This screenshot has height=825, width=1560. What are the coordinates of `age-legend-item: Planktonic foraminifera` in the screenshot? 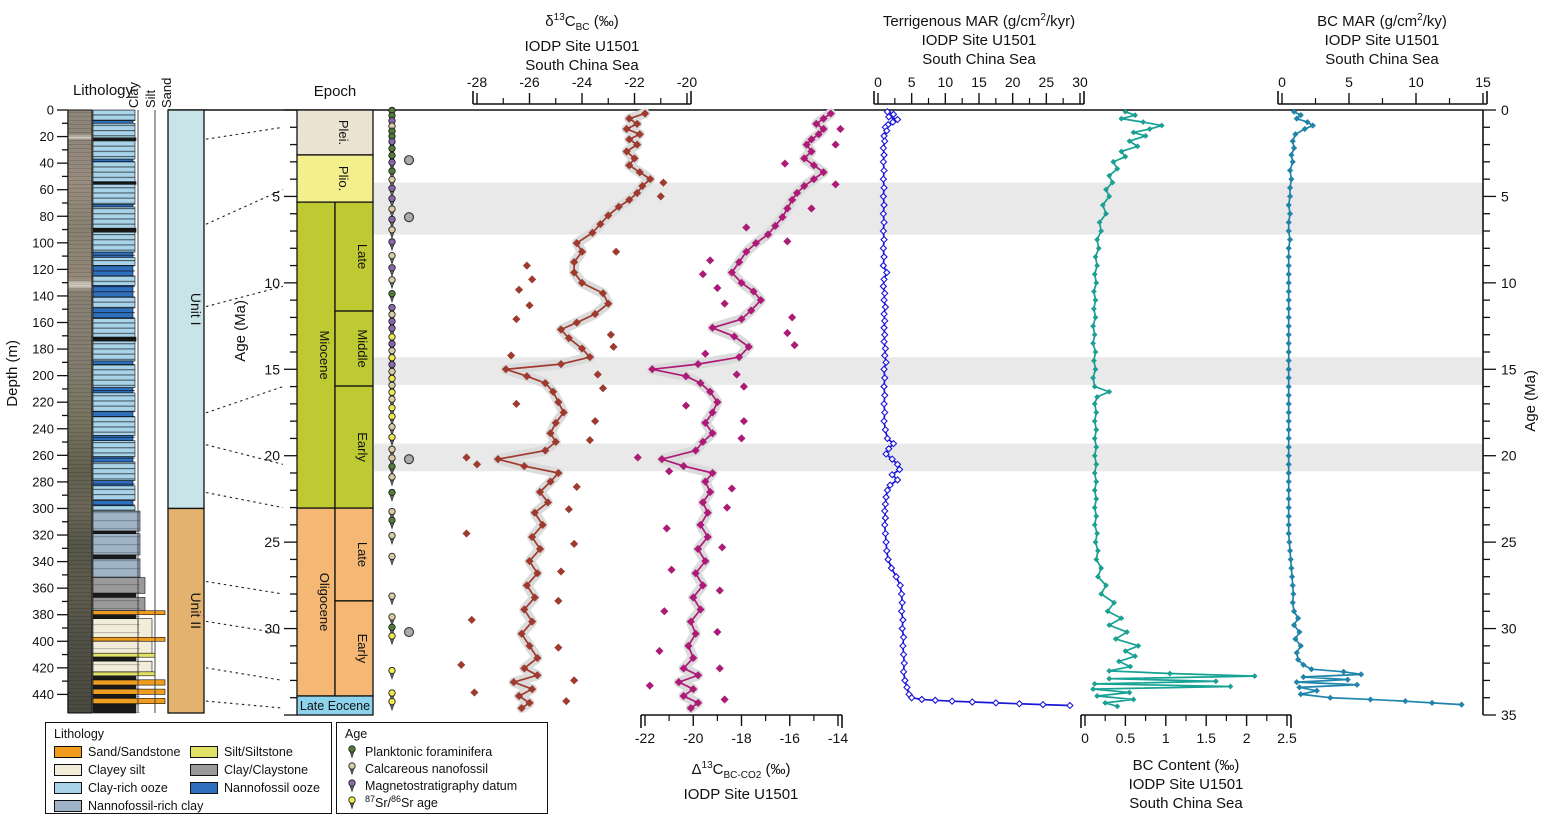 It's located at (442, 751).